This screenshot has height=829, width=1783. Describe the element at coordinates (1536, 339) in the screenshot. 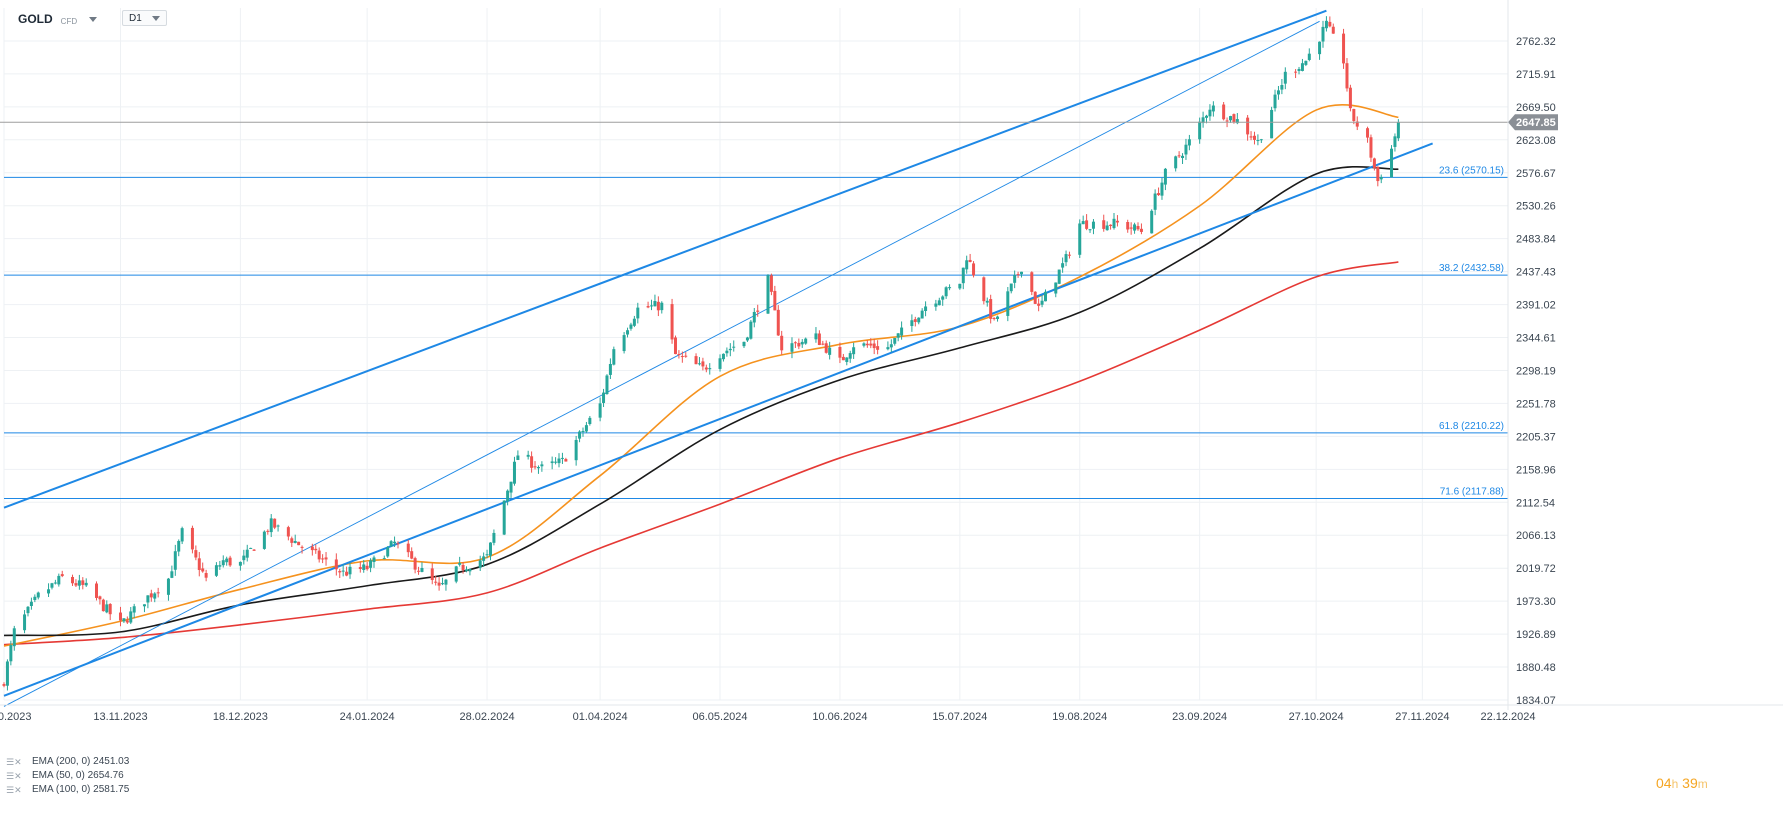

I see `y-axis-label: 2344.61` at that location.